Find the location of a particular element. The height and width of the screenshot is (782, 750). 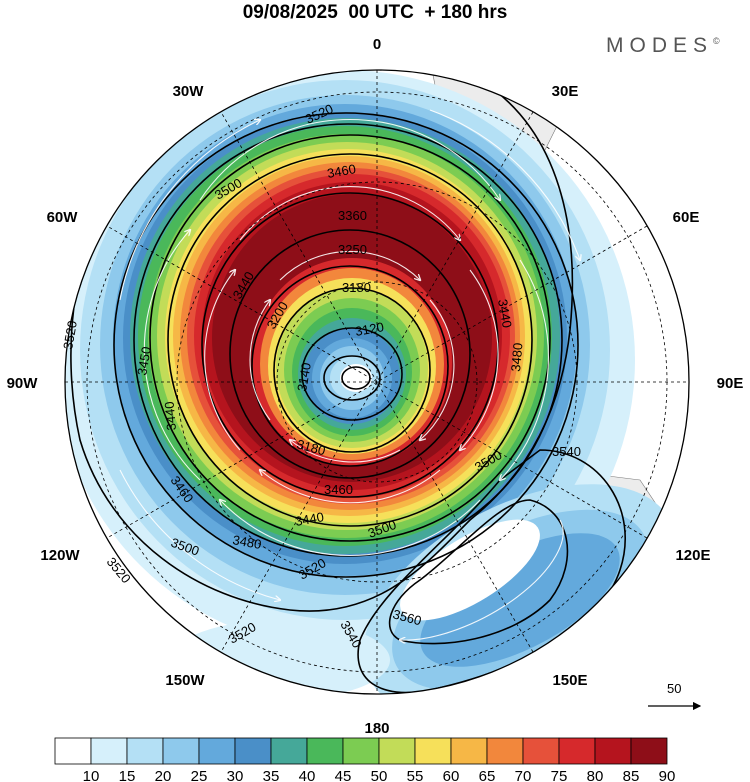

colorbar-boxes is located at coordinates (361, 751).